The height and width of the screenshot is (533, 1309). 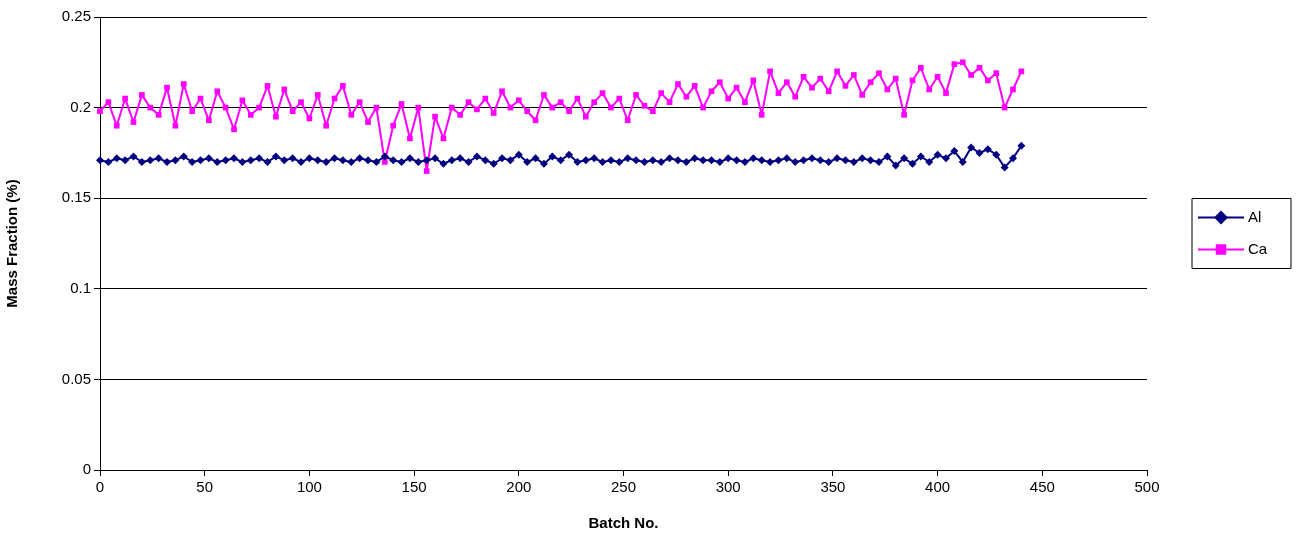 I want to click on y-tick-label: 0.1, so click(x=80, y=287).